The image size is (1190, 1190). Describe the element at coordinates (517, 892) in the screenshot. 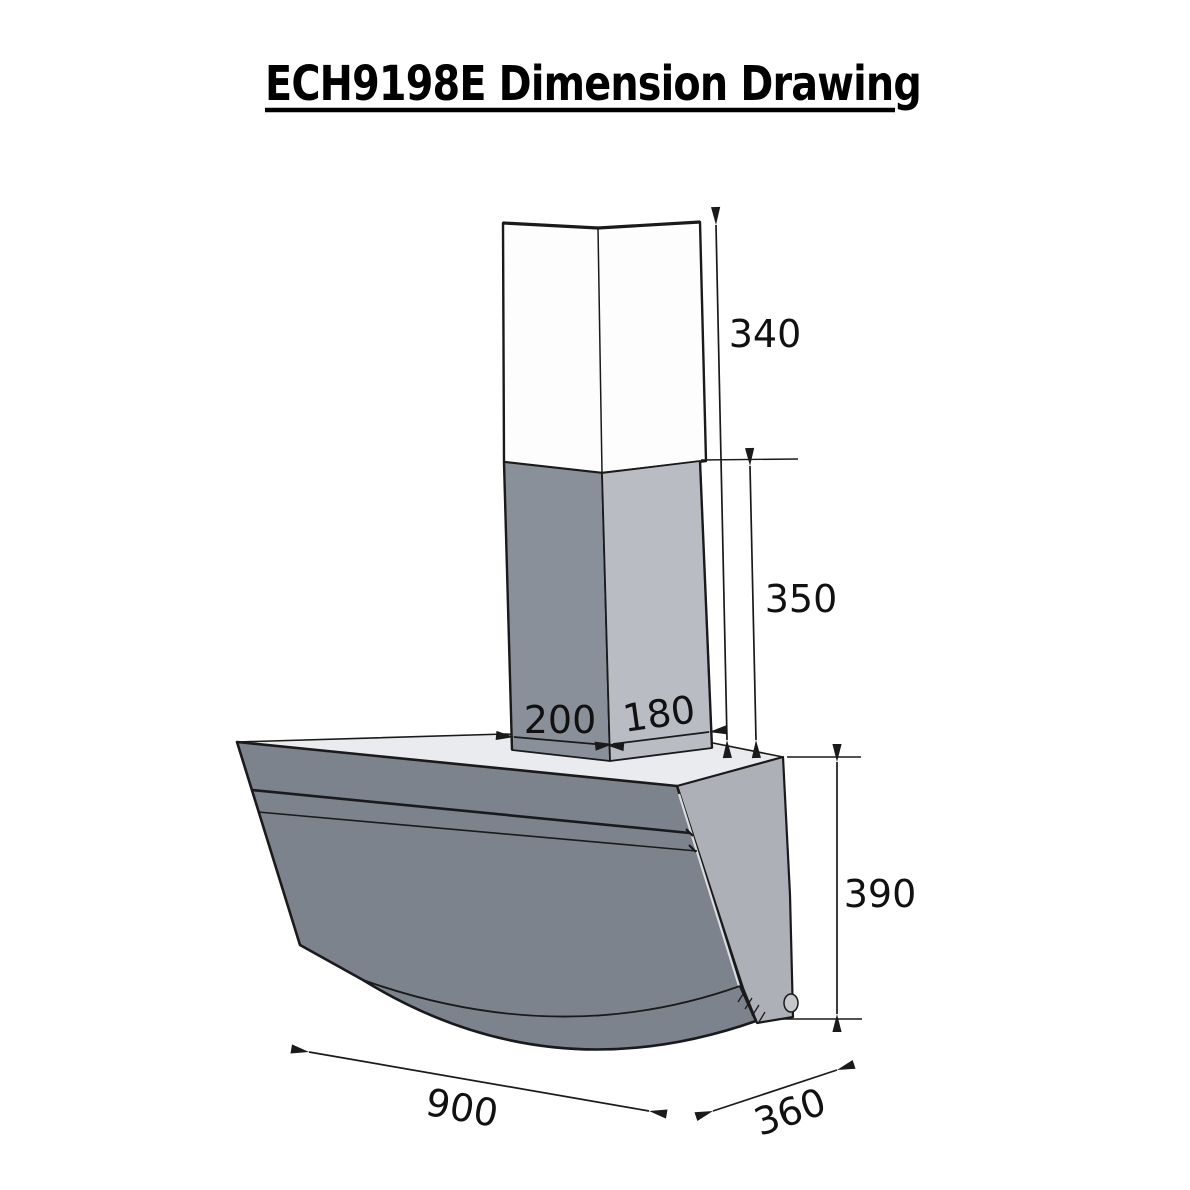

I see `hood-body` at that location.